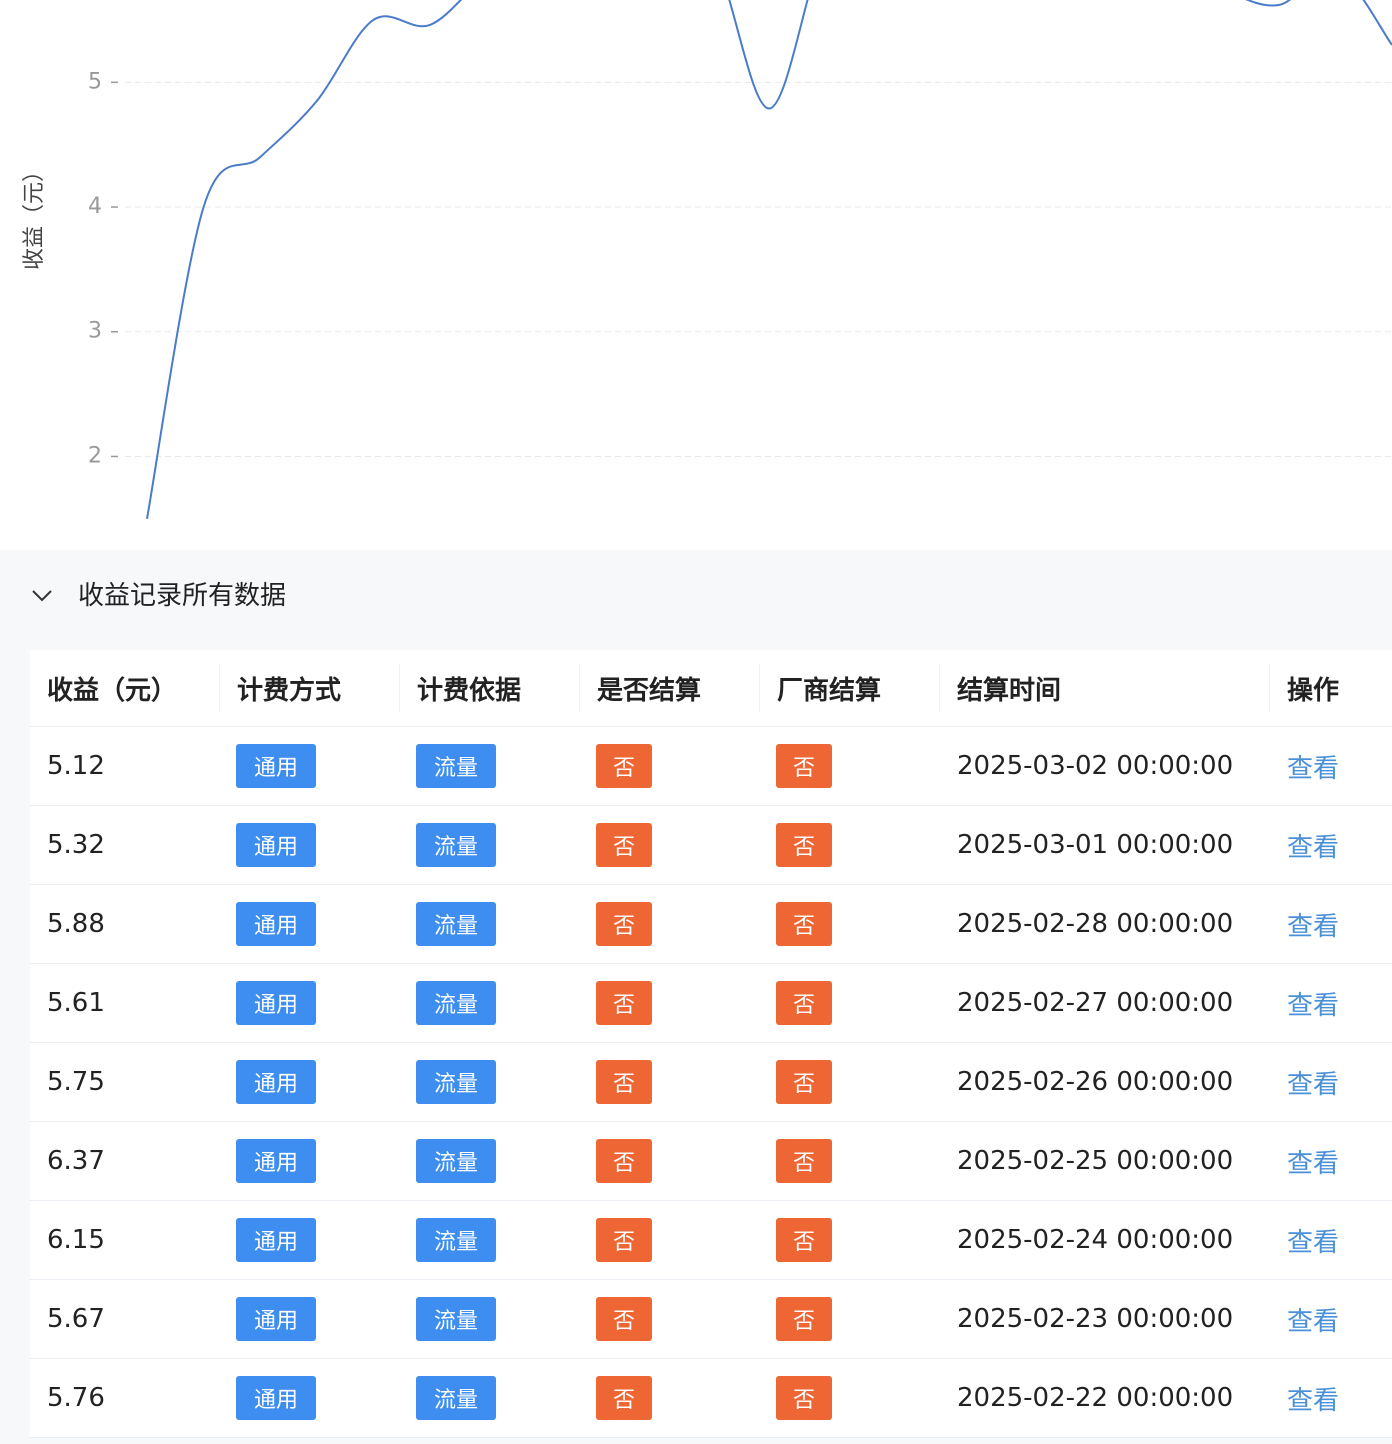 Image resolution: width=1392 pixels, height=1444 pixels. Describe the element at coordinates (95, 81) in the screenshot. I see `y-tick-label: 5` at that location.